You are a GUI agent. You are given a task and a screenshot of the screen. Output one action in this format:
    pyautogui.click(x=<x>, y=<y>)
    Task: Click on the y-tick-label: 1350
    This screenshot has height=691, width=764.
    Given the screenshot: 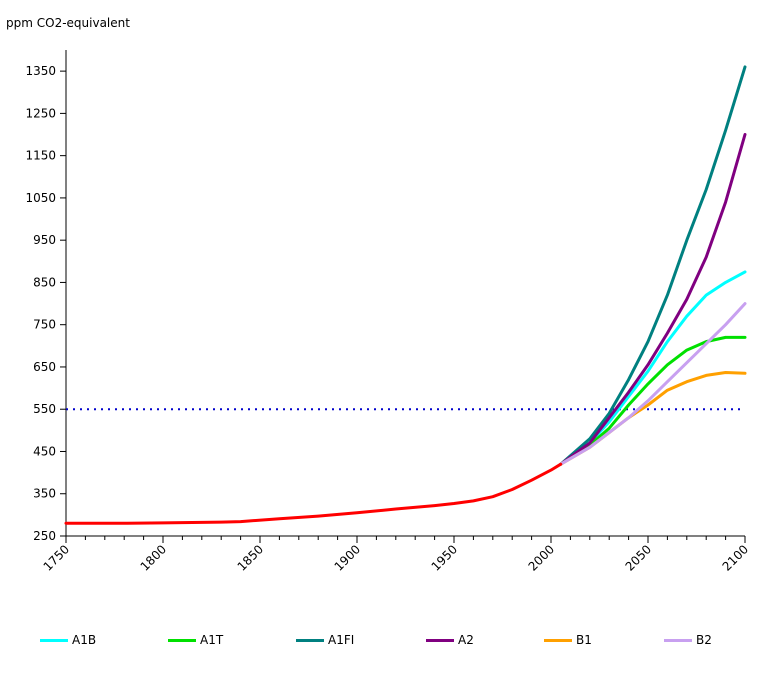 What is the action you would take?
    pyautogui.click(x=40, y=71)
    